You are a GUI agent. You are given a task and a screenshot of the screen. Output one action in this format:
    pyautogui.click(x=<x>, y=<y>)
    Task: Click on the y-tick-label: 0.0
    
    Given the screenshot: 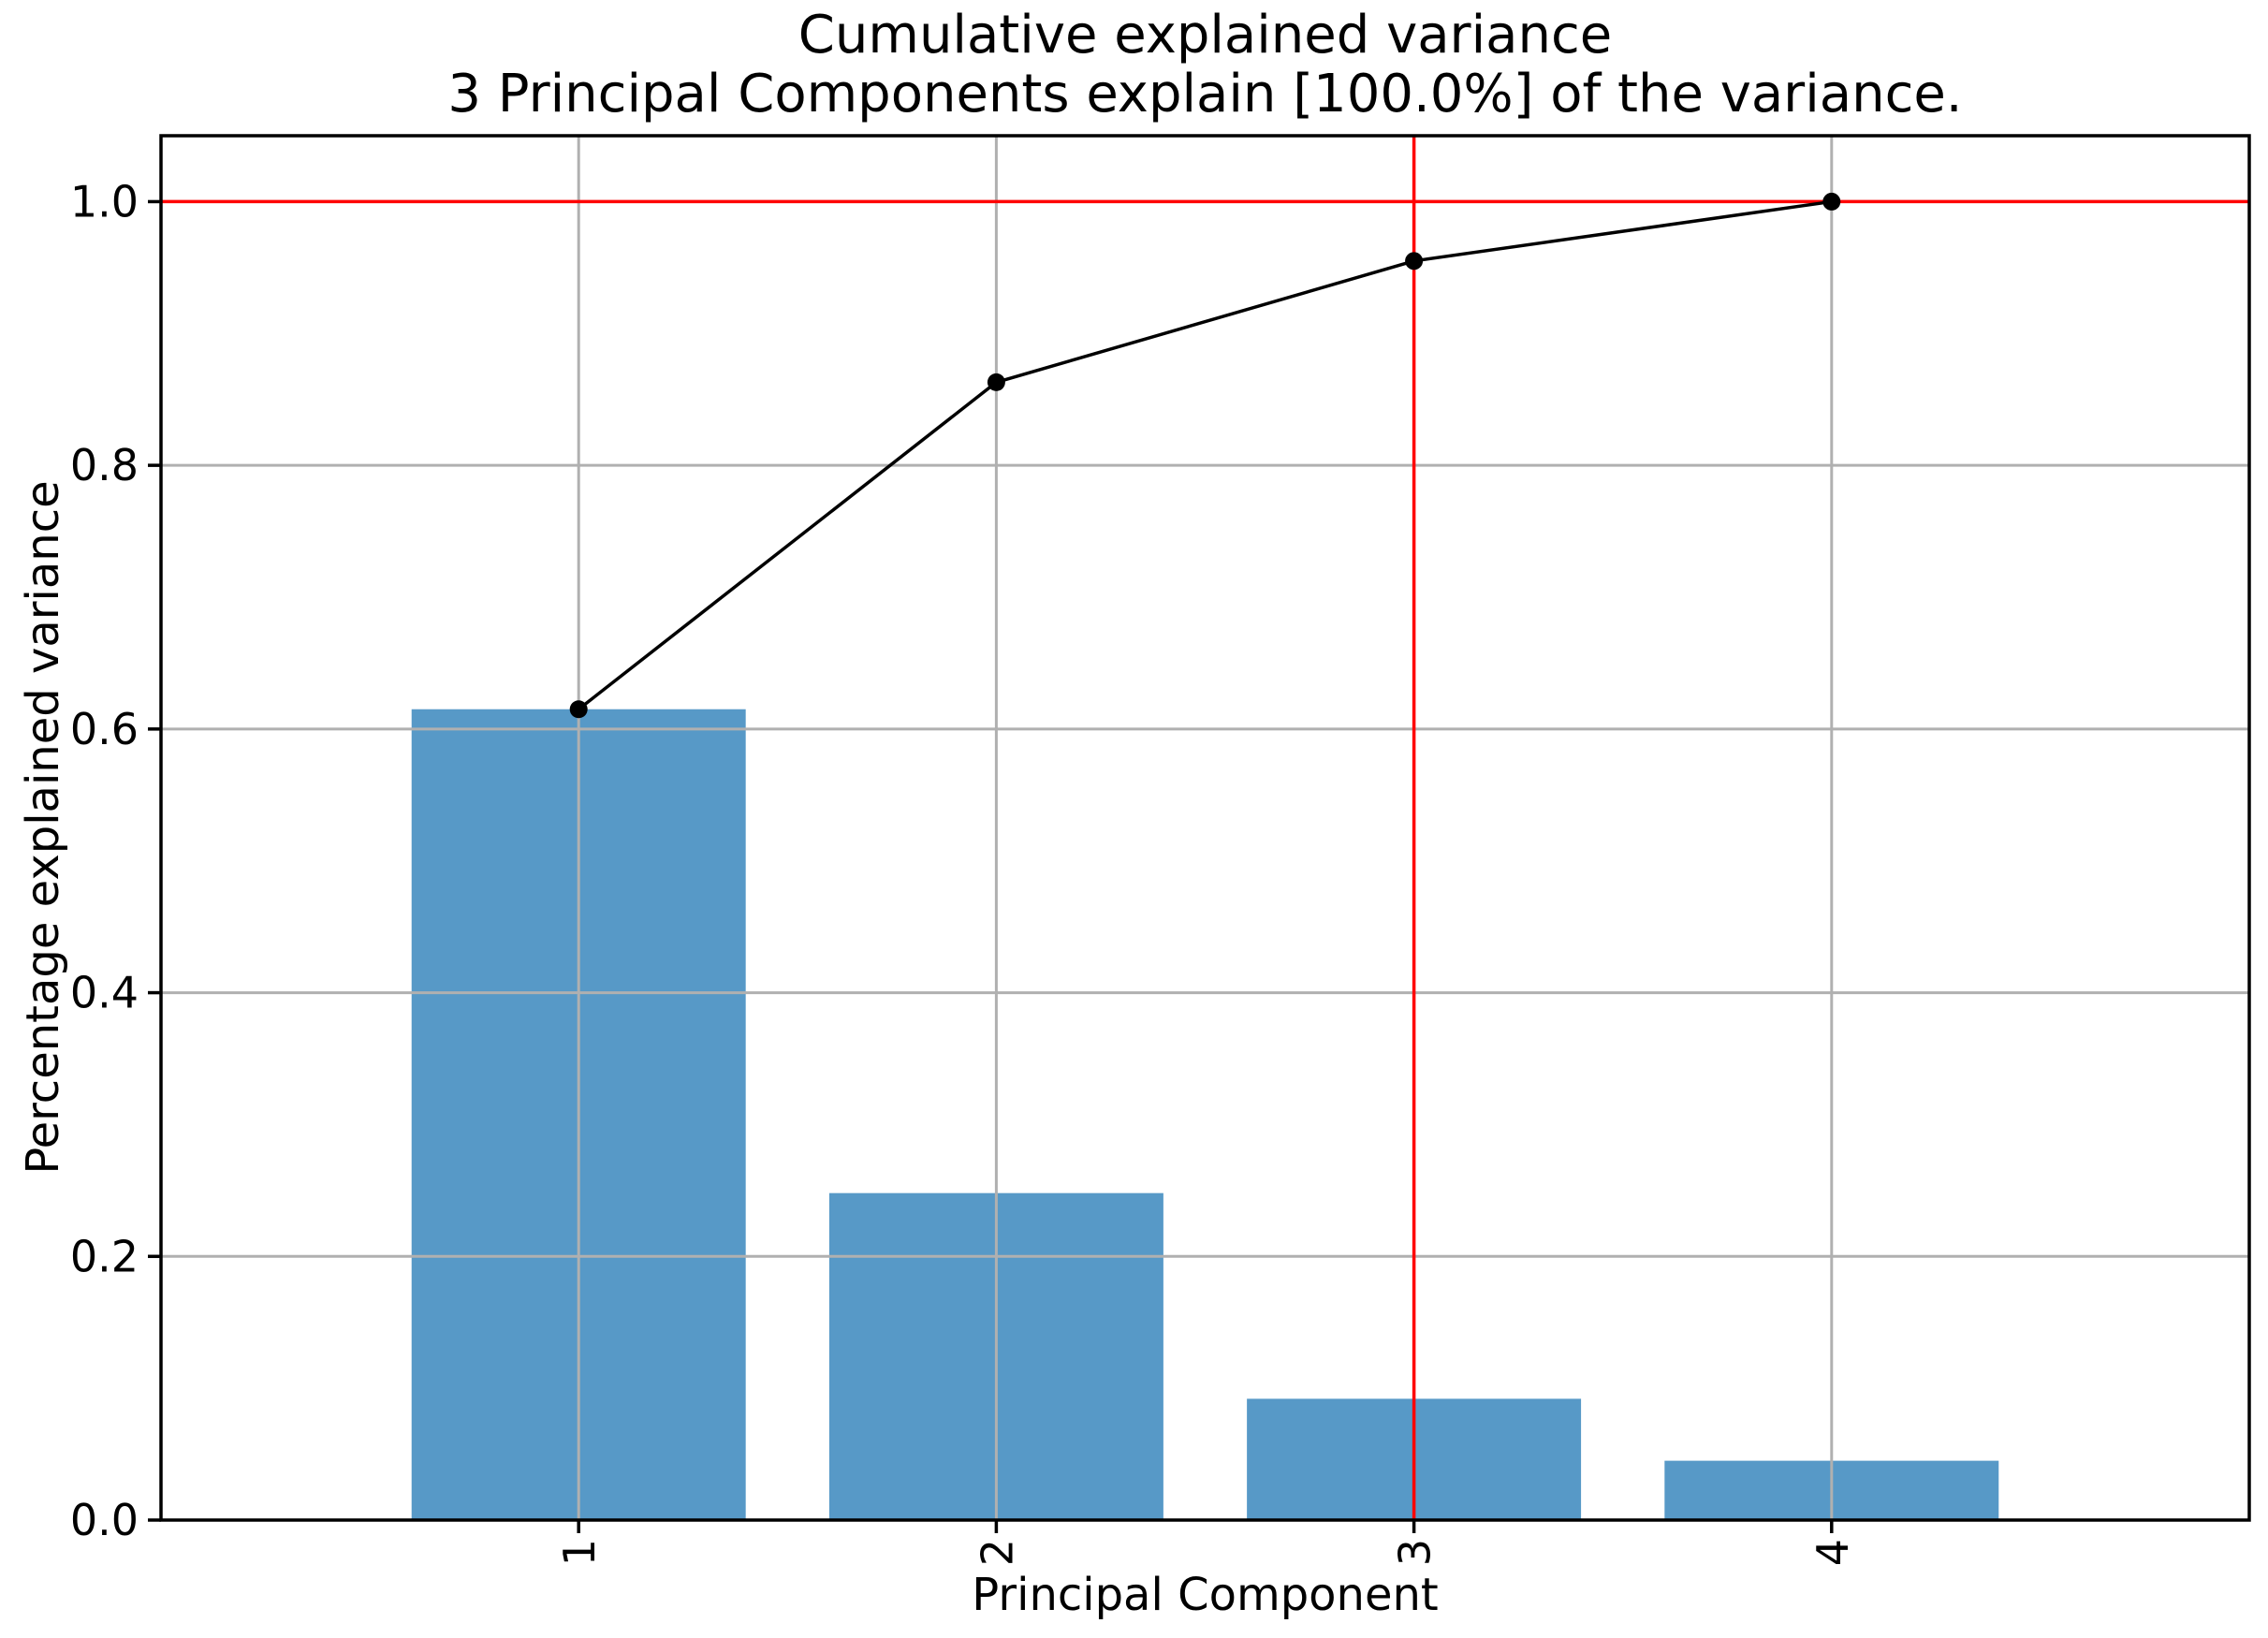 What is the action you would take?
    pyautogui.click(x=104, y=1520)
    